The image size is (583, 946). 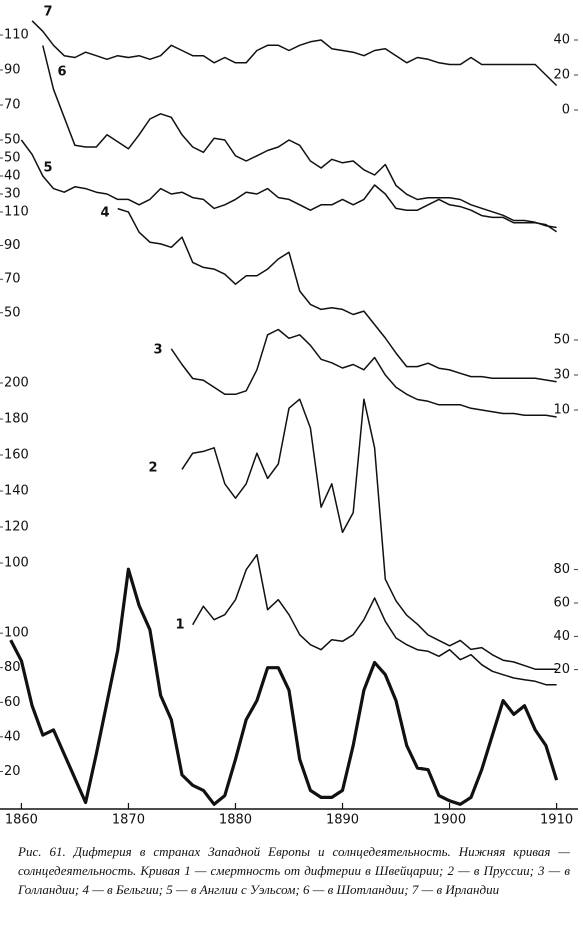 What do you see at coordinates (16, 527) in the screenshot?
I see `y-tick-label: 120` at bounding box center [16, 527].